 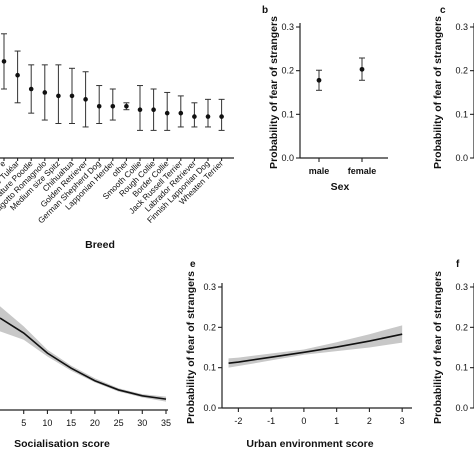 What do you see at coordinates (265, 10) in the screenshot?
I see `panel-letter-b: b` at bounding box center [265, 10].